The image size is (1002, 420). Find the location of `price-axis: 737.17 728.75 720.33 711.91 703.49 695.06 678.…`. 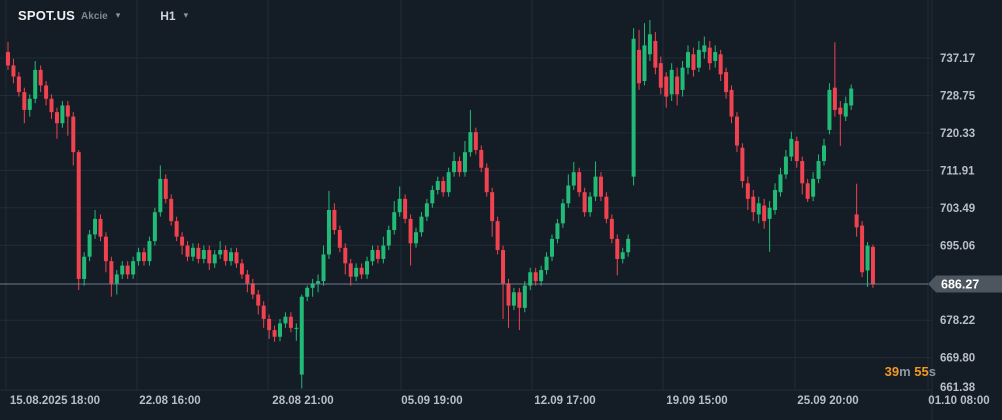

price-axis: 737.17 728.75 720.33 711.91 703.49 695.06 678.… is located at coordinates (958, 223).